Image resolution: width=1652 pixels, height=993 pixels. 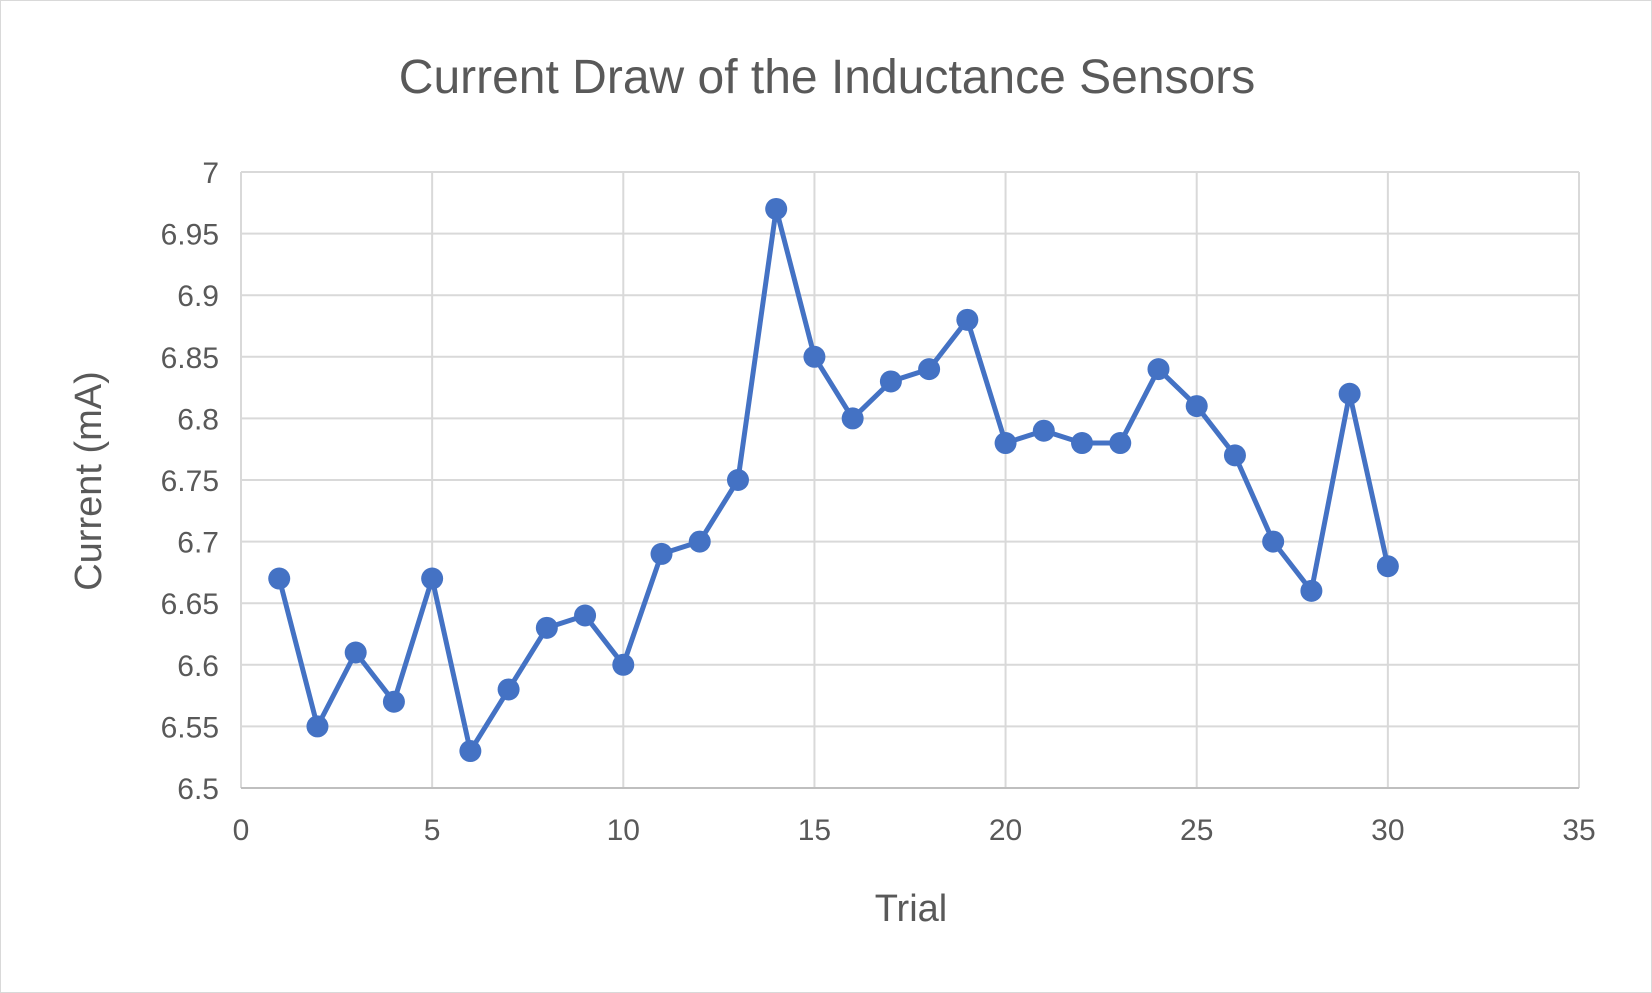 I want to click on y-tick-label: 6.6, so click(x=198, y=666).